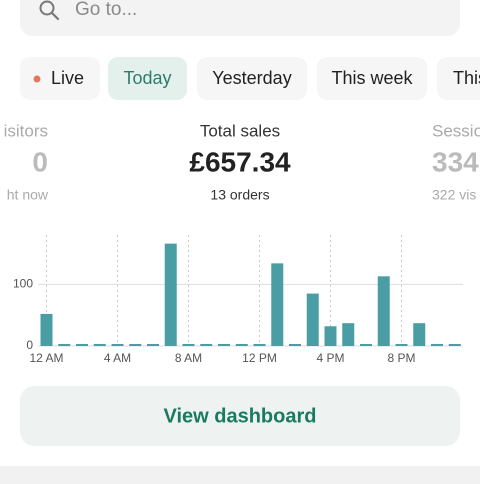  Describe the element at coordinates (29, 345) in the screenshot. I see `y-tick-label: 0` at that location.